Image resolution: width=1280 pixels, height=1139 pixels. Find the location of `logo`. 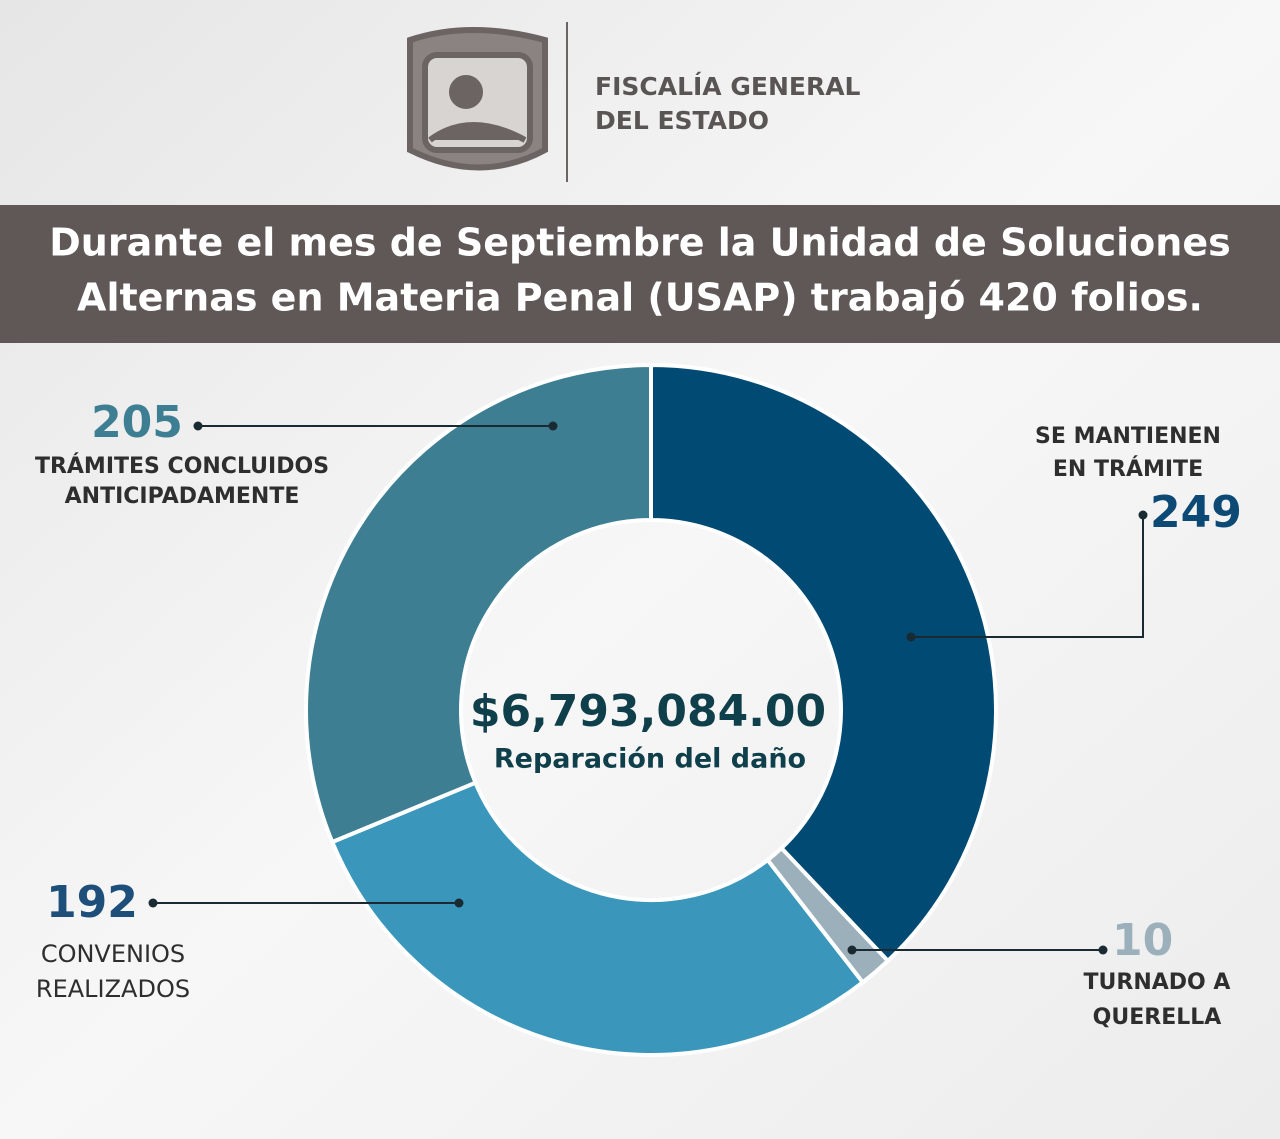

logo is located at coordinates (477, 99).